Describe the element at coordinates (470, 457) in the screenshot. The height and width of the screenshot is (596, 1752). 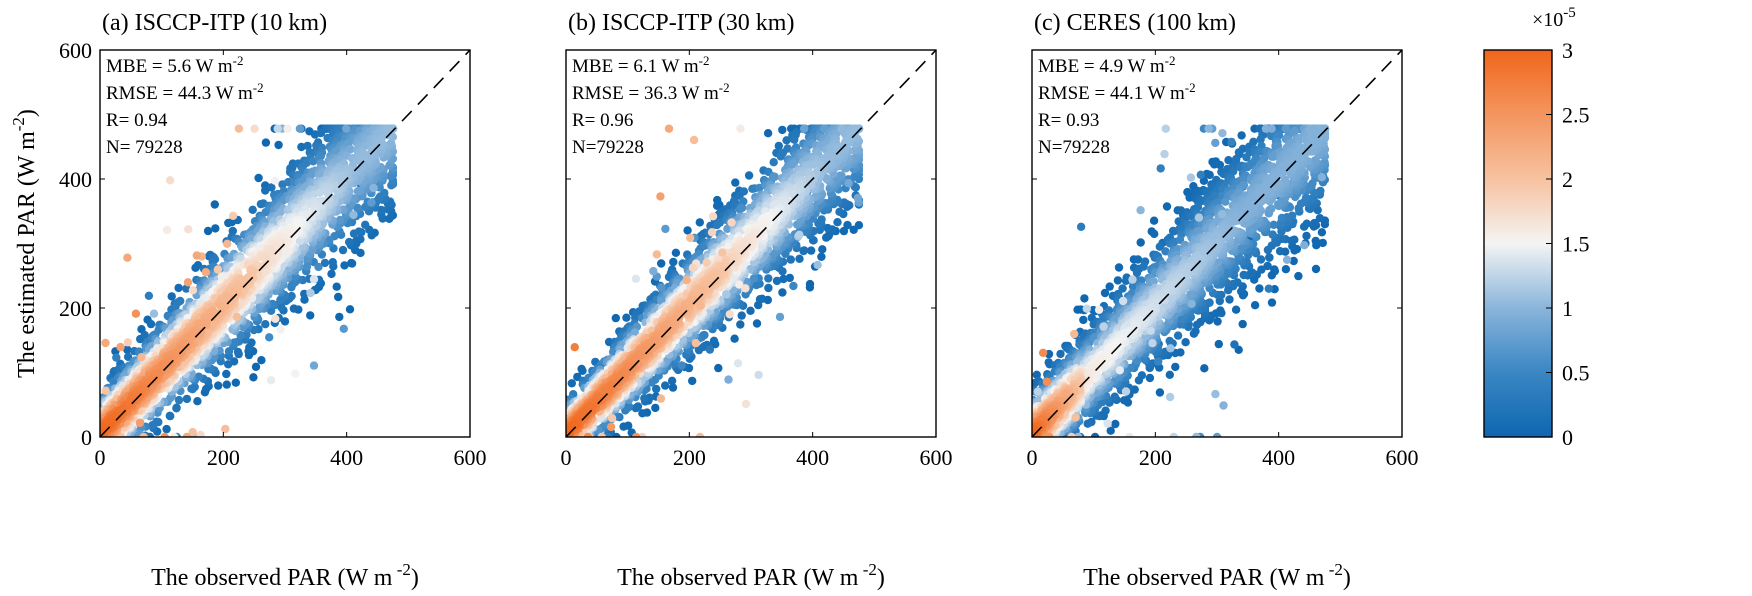
I see `x-tick-label: 600` at that location.